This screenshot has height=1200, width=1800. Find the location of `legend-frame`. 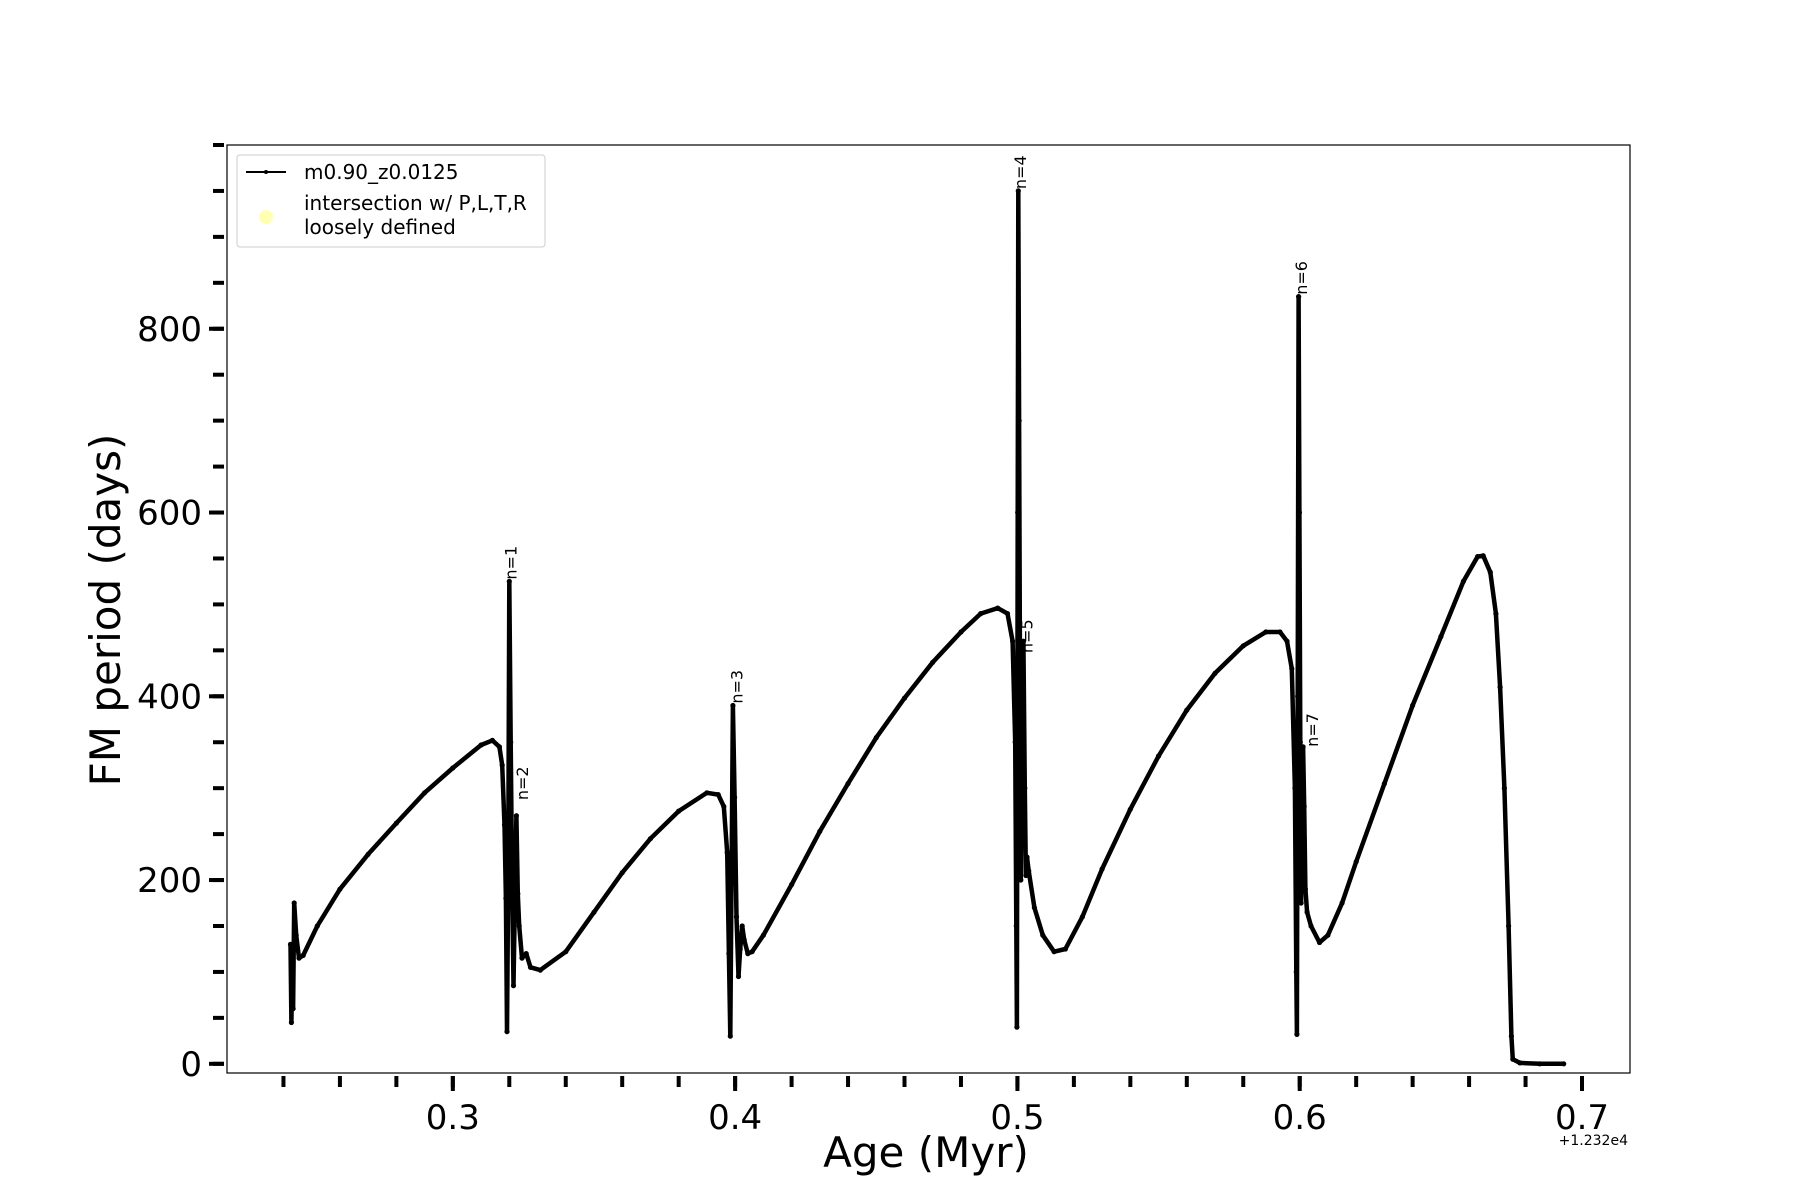

legend-frame is located at coordinates (391, 201).